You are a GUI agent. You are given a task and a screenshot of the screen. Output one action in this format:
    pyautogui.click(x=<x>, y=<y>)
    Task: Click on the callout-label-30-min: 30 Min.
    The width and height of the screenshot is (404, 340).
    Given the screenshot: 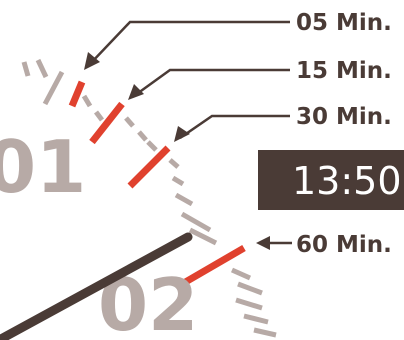 What is the action you would take?
    pyautogui.click(x=344, y=117)
    